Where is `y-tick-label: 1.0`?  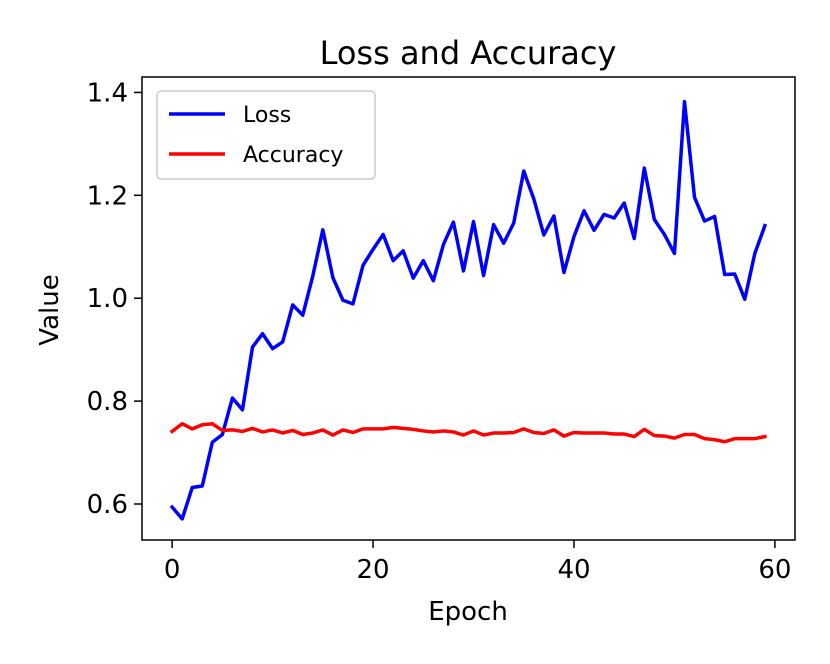
y-tick-label: 1.0 is located at coordinates (107, 299).